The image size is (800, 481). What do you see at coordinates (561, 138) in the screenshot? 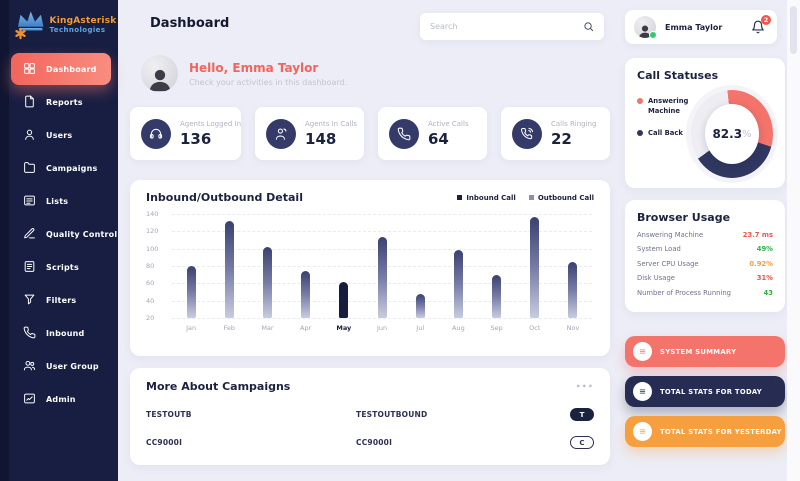
I see `stat-value: 22` at bounding box center [561, 138].